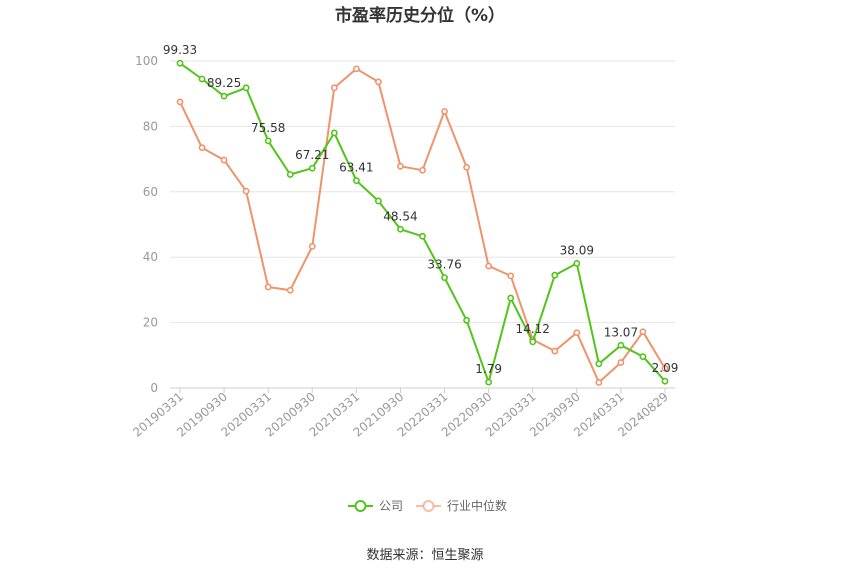 The height and width of the screenshot is (575, 850). What do you see at coordinates (621, 332) in the screenshot?
I see `data-label: 13.07` at bounding box center [621, 332].